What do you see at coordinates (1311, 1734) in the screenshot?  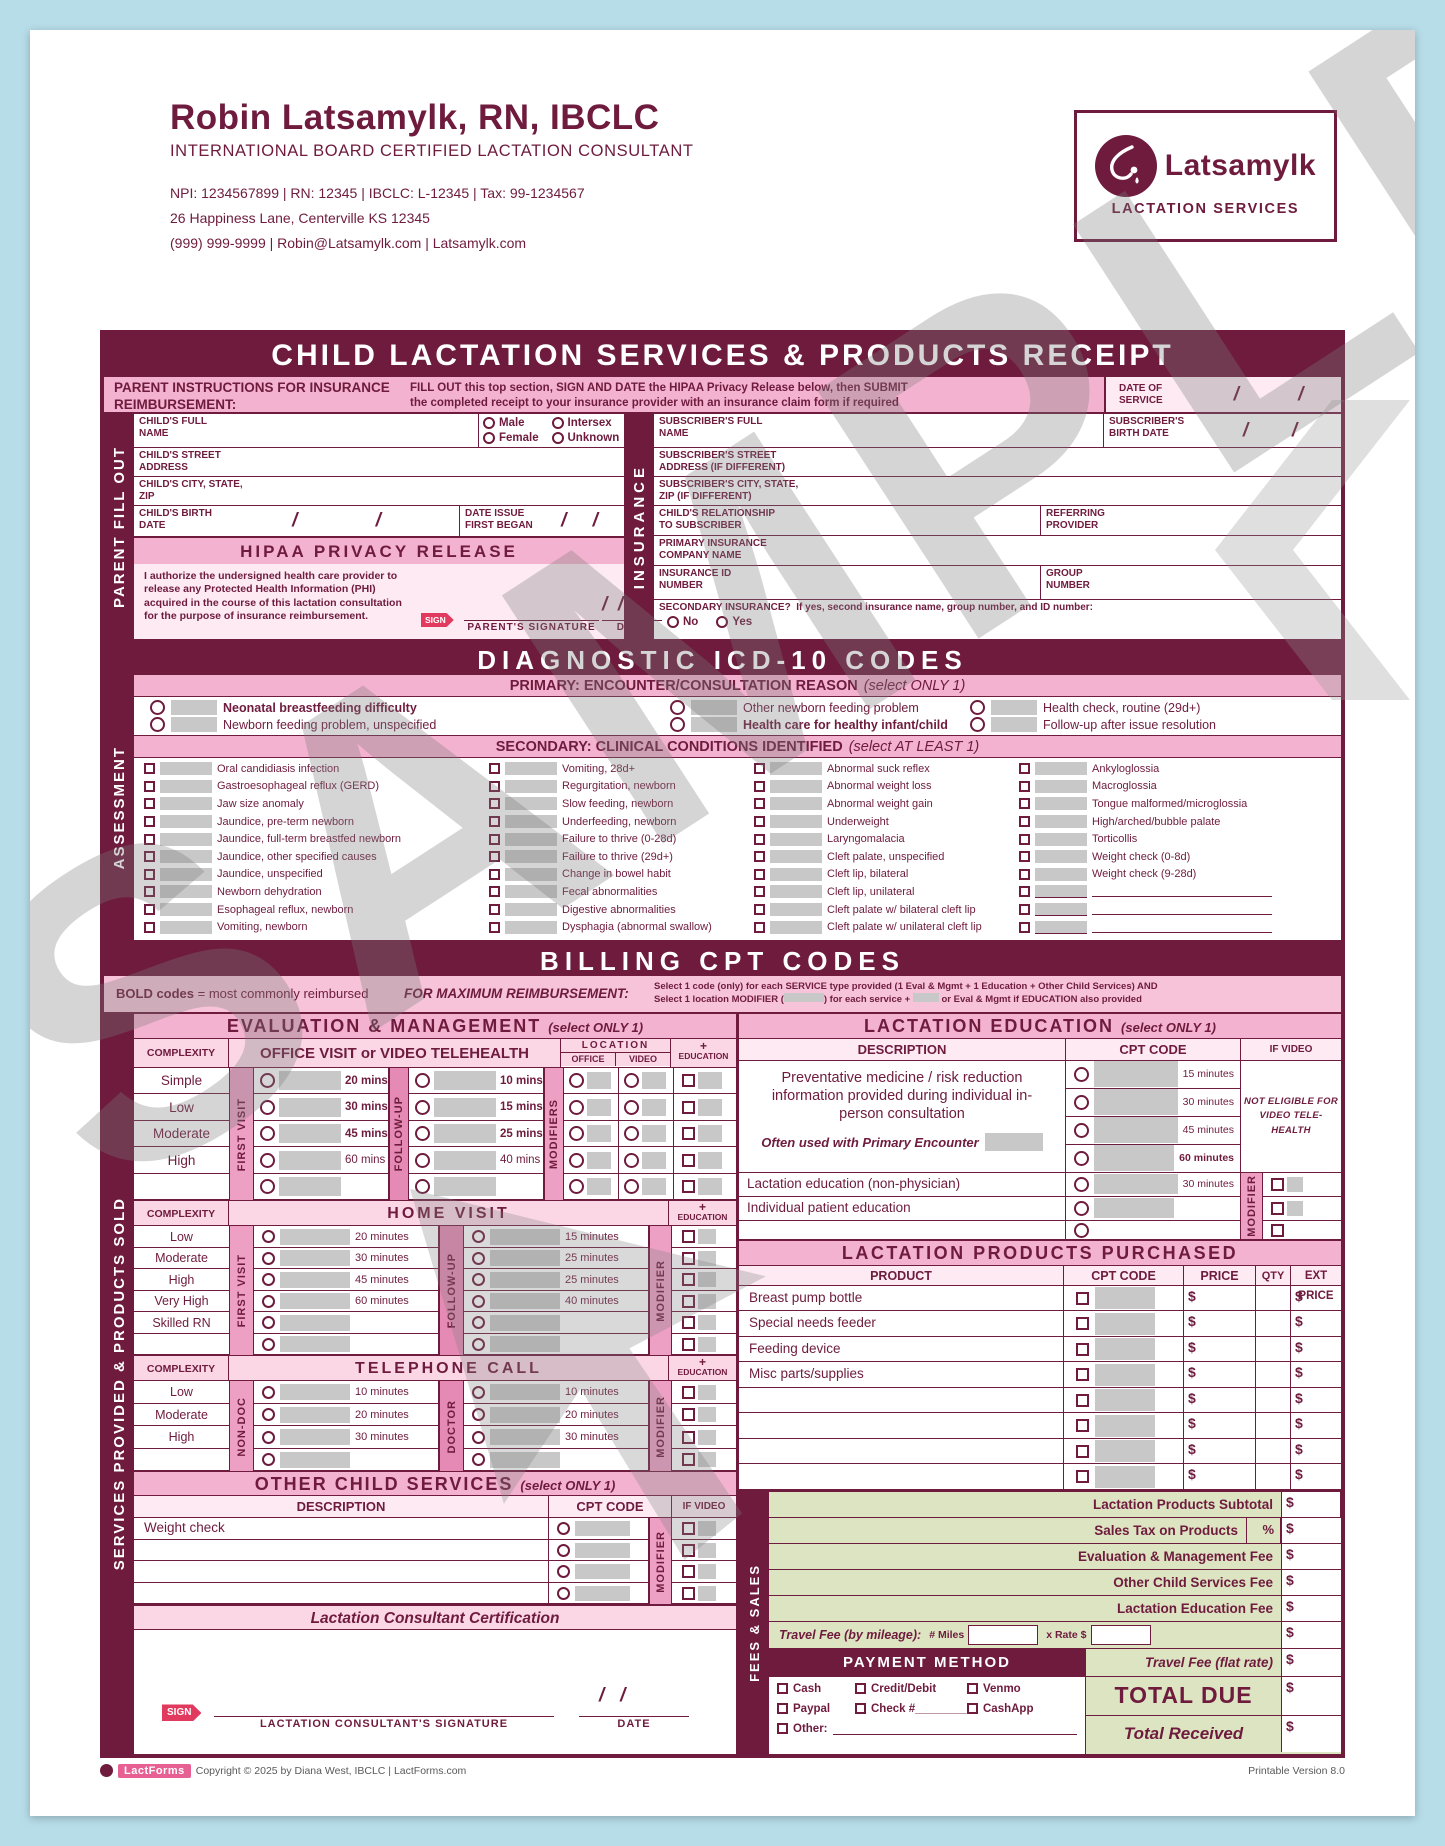 I see `total-received-amount: $` at bounding box center [1311, 1734].